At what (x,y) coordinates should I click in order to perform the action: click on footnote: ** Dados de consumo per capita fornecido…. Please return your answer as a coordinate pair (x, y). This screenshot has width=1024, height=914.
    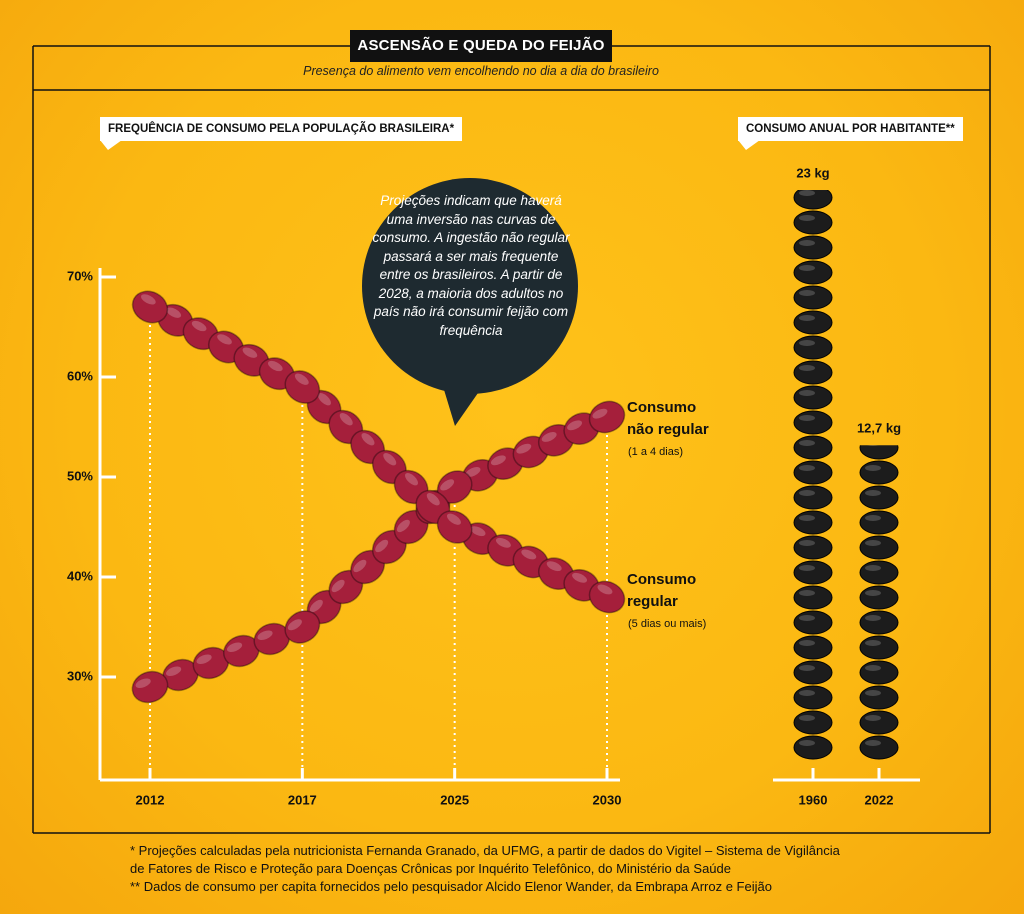
    Looking at the image, I should click on (451, 886).